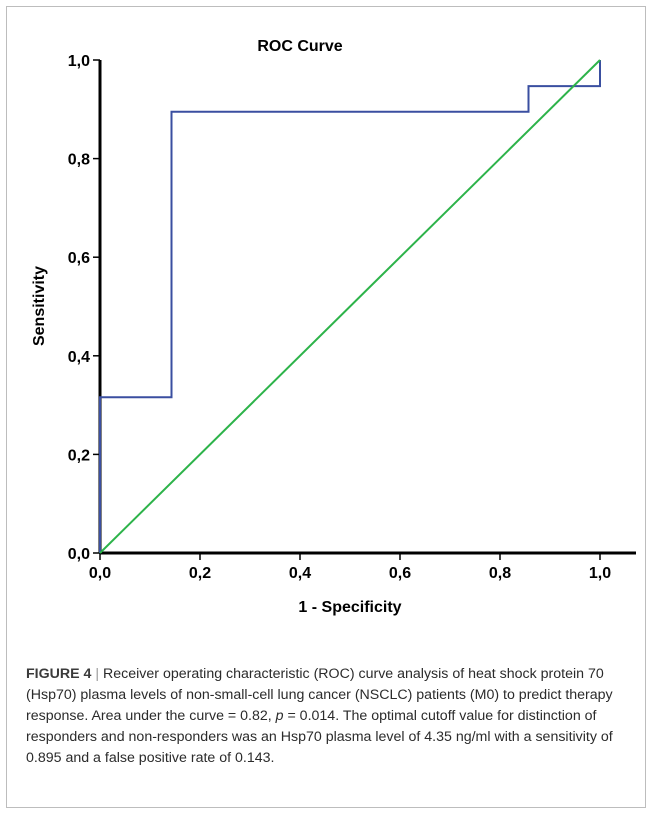  I want to click on y-tick-label: 0,0, so click(79, 554).